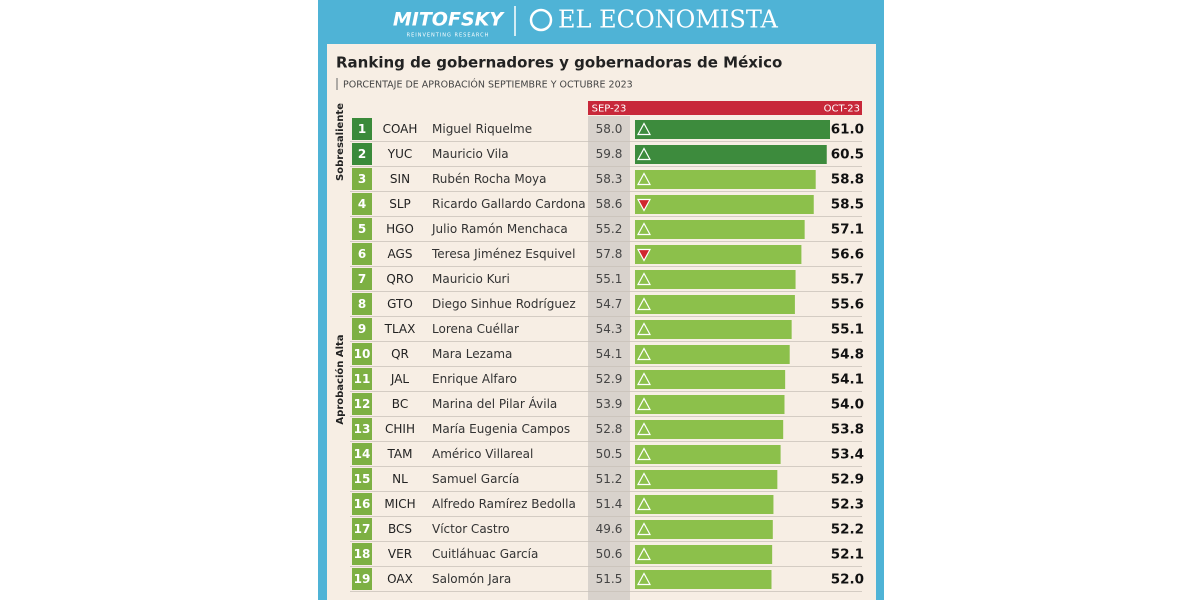 This screenshot has height=600, width=1200. Describe the element at coordinates (400, 529) in the screenshot. I see `state: BCS` at that location.